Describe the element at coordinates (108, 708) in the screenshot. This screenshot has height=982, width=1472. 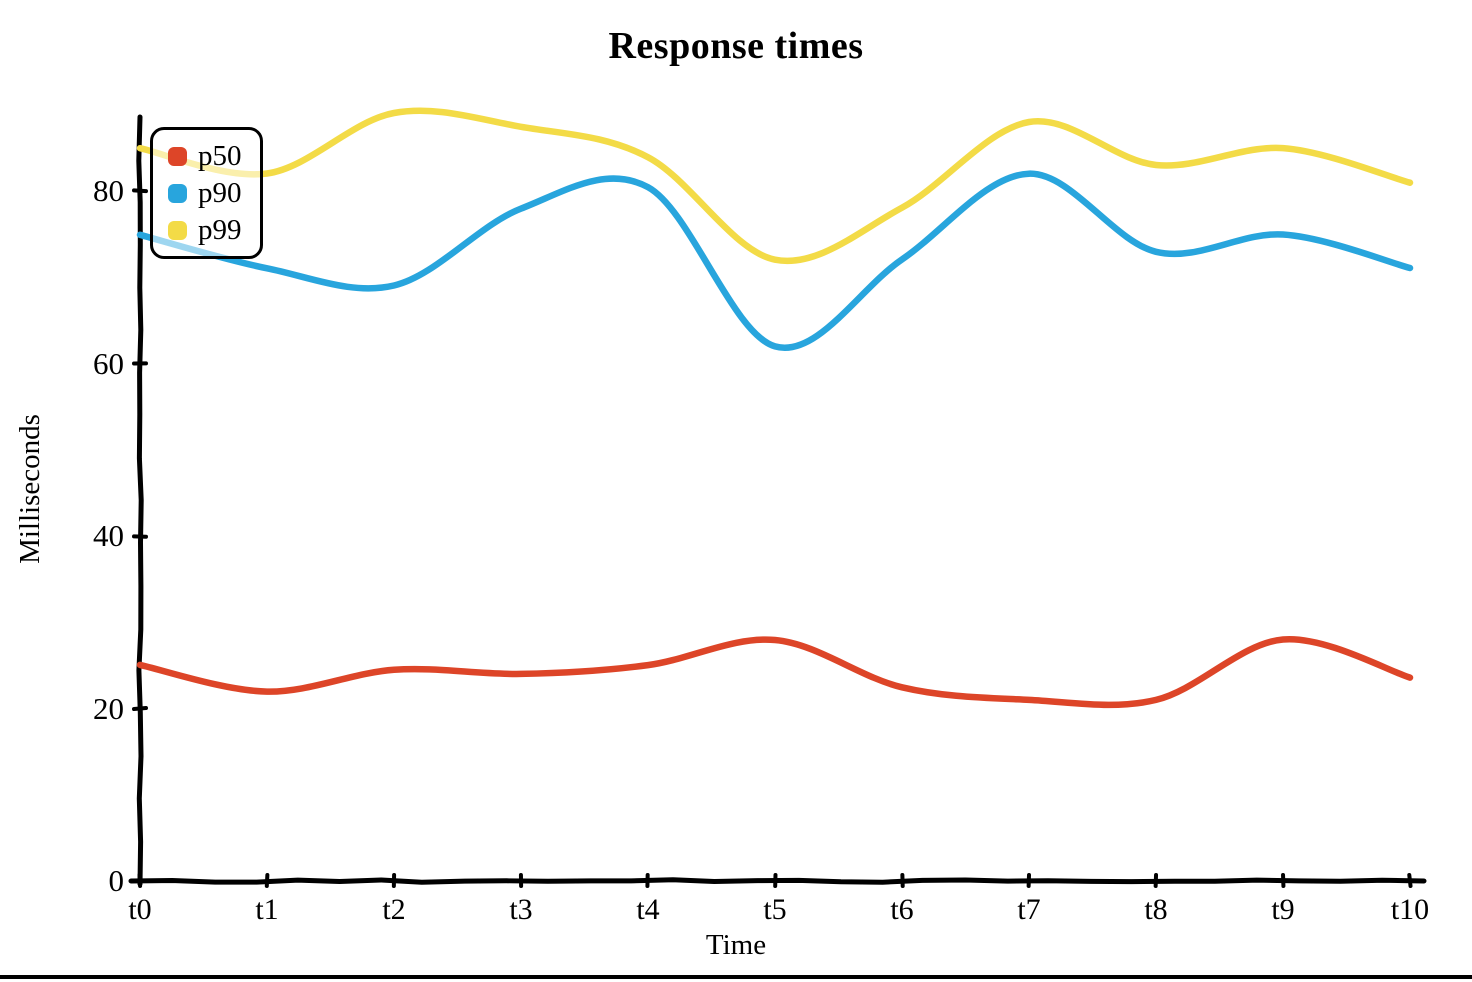
I see `y-tick-label: 20` at that location.